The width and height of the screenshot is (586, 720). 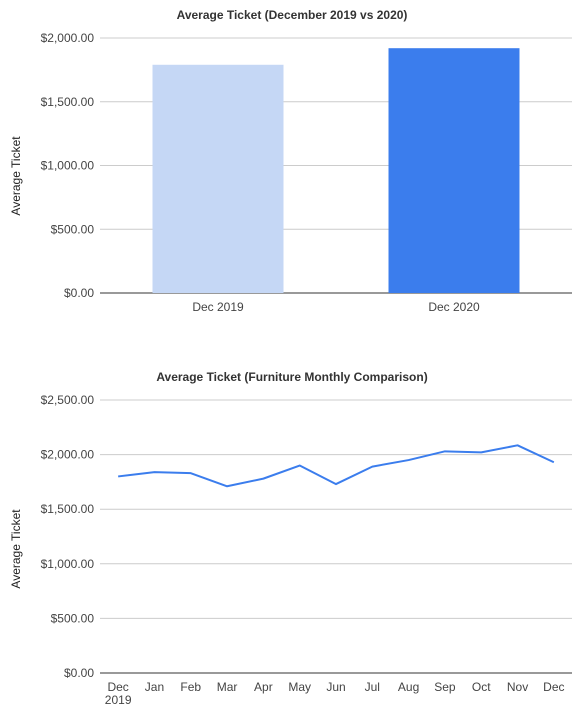 I want to click on line-chart-x-tick-label: Apr, so click(x=263, y=687).